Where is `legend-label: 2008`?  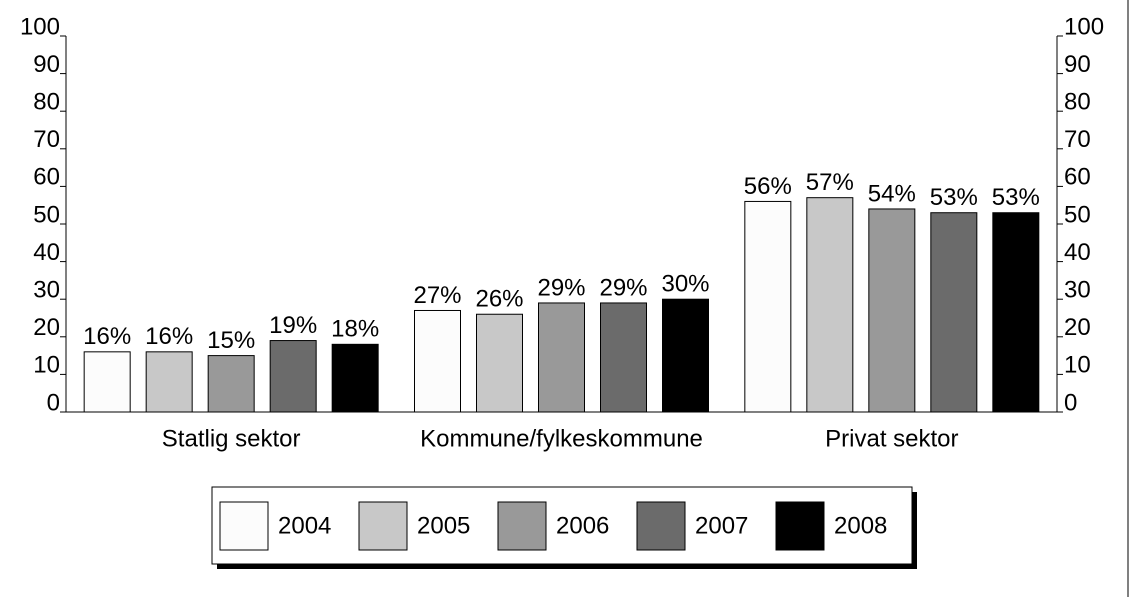 legend-label: 2008 is located at coordinates (860, 525).